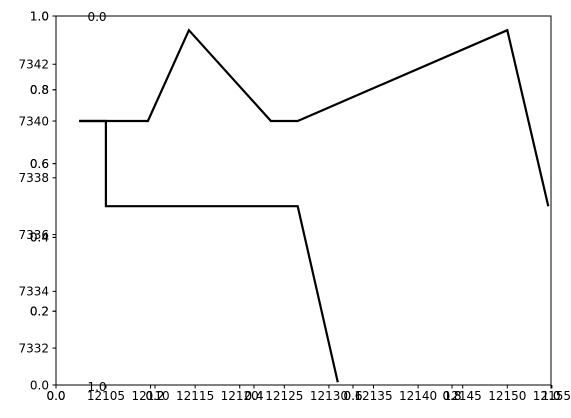 This screenshot has width=571, height=418. I want to click on data-x-tick-5-label: 12125, so click(284, 396).